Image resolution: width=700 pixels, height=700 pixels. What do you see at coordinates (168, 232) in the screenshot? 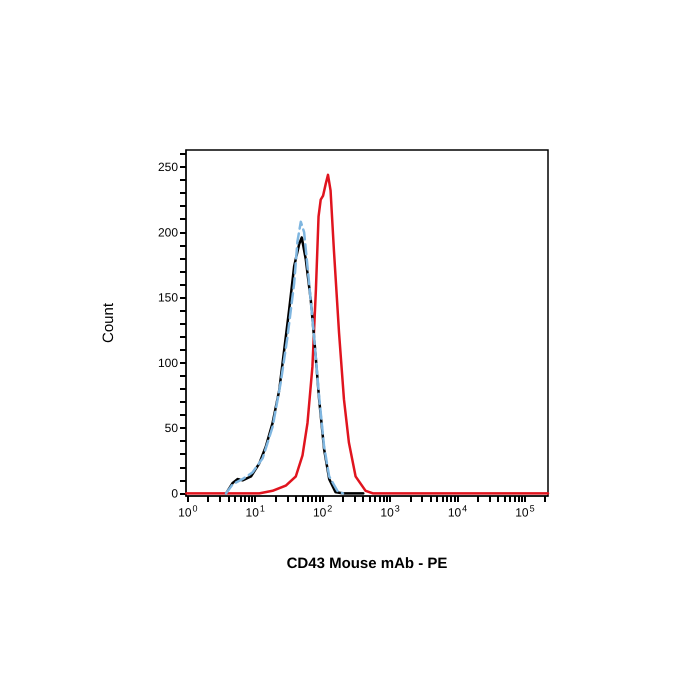
I see `y-tick-label: 200` at bounding box center [168, 232].